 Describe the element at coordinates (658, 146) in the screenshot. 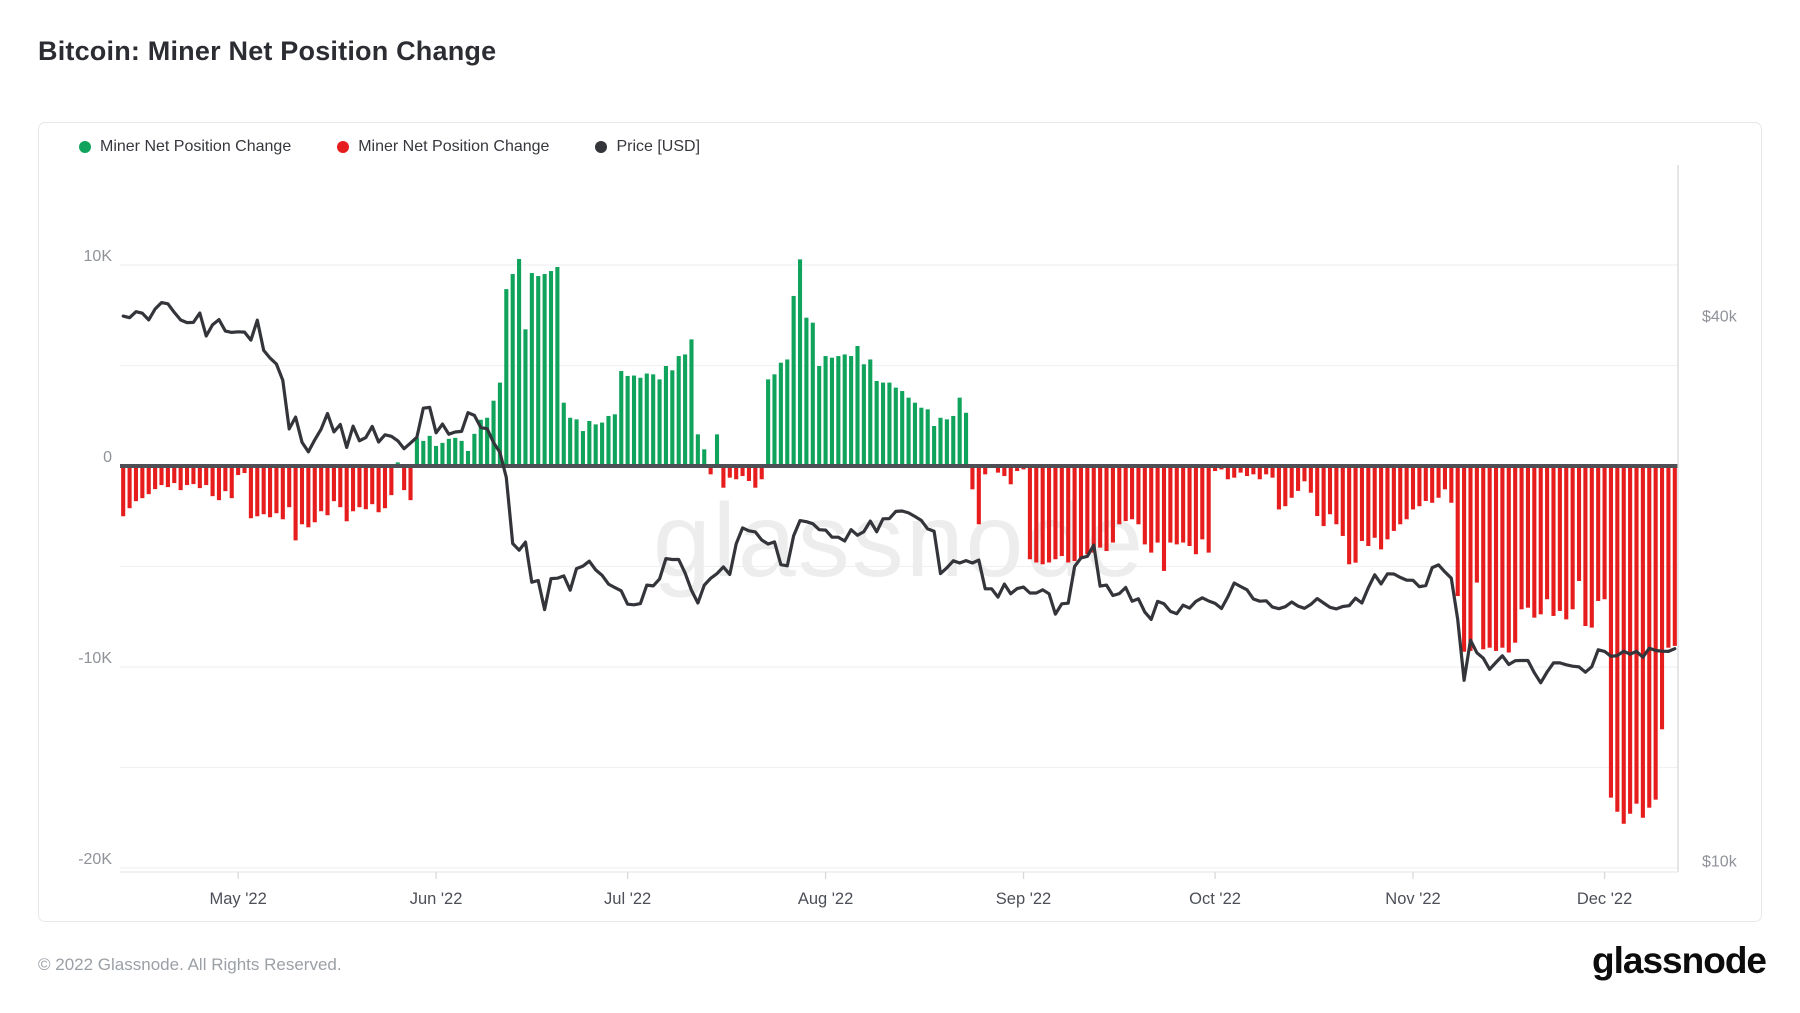

I see `legend-label: Price [USD]` at that location.